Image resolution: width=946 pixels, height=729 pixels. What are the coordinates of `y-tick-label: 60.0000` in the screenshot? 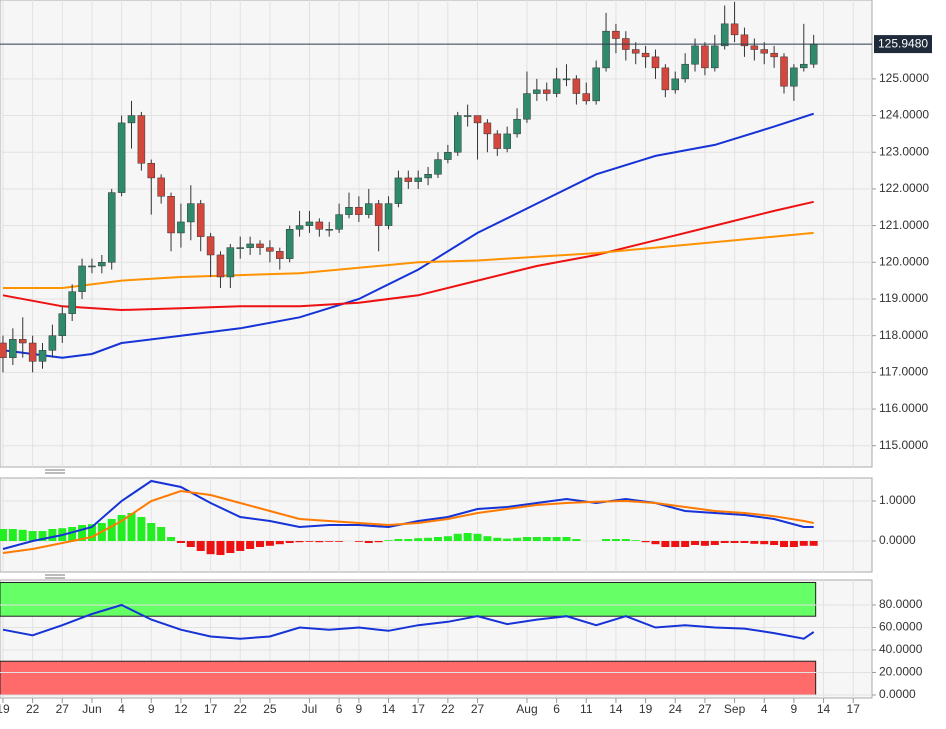 It's located at (901, 627).